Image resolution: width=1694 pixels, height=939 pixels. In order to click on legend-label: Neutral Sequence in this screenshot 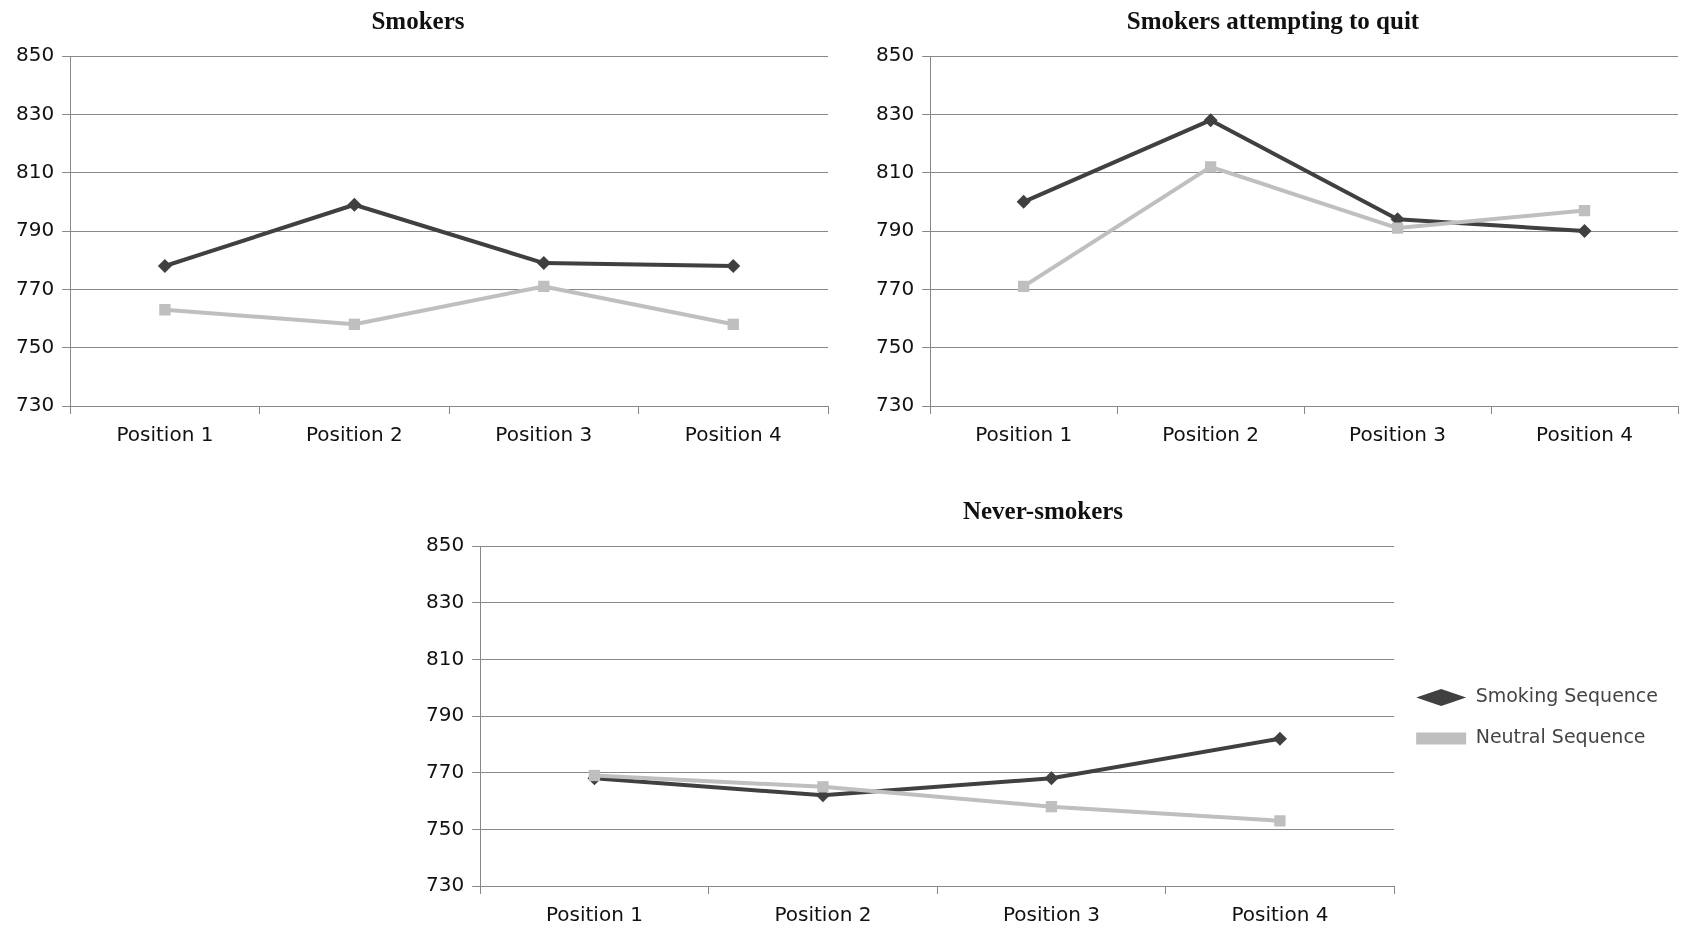, I will do `click(1560, 736)`.